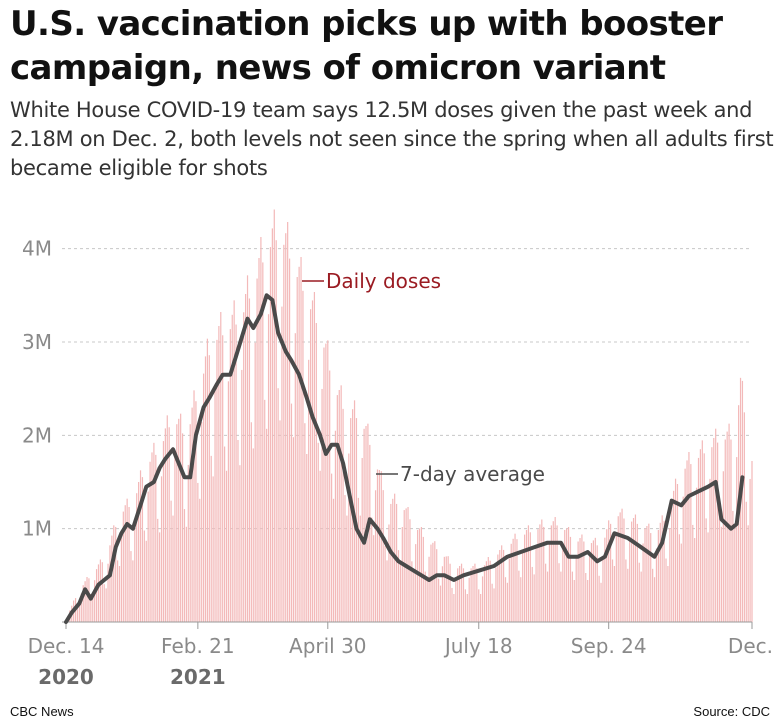  What do you see at coordinates (383, 281) in the screenshot?
I see `daily-doses-annotation: Daily doses` at bounding box center [383, 281].